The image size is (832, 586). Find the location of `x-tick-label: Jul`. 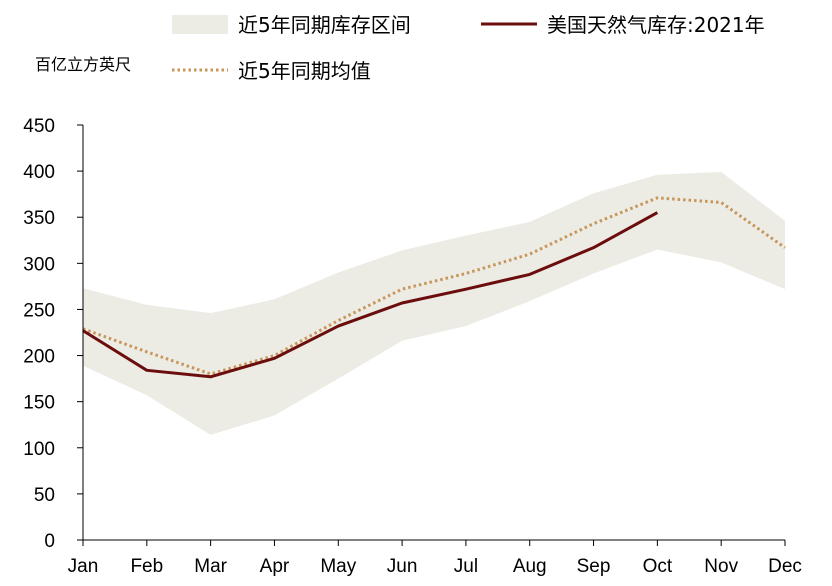

x-tick-label: Jul is located at coordinates (466, 566).